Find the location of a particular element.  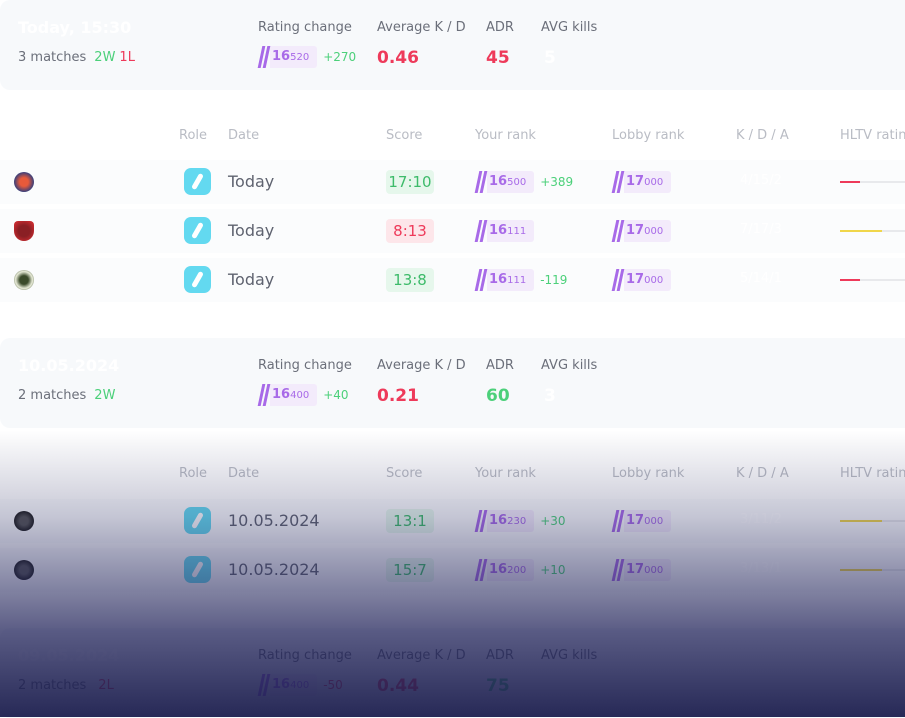

rating-change-badge: 16520 +270 is located at coordinates (307, 57).